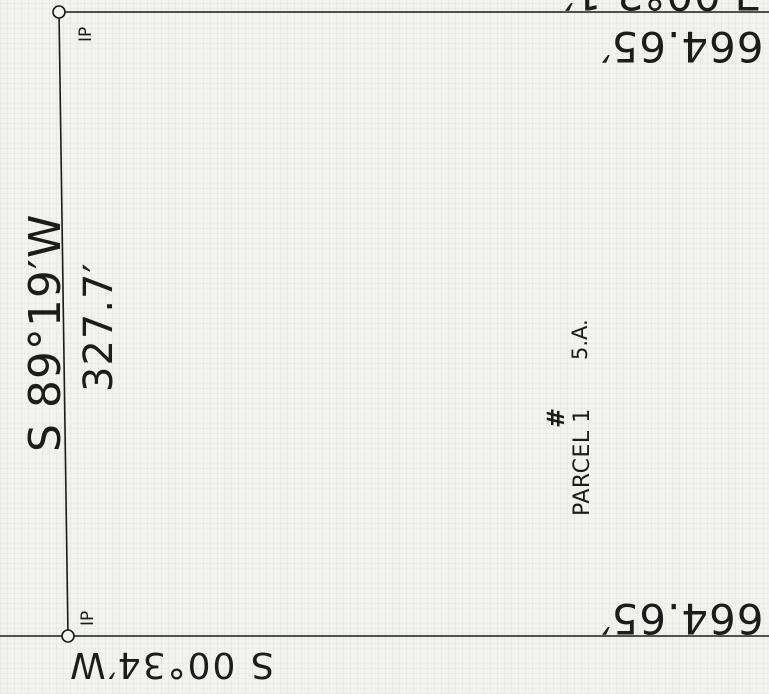  Describe the element at coordinates (59, 12) in the screenshot. I see `iron-pin-top-marker` at that location.